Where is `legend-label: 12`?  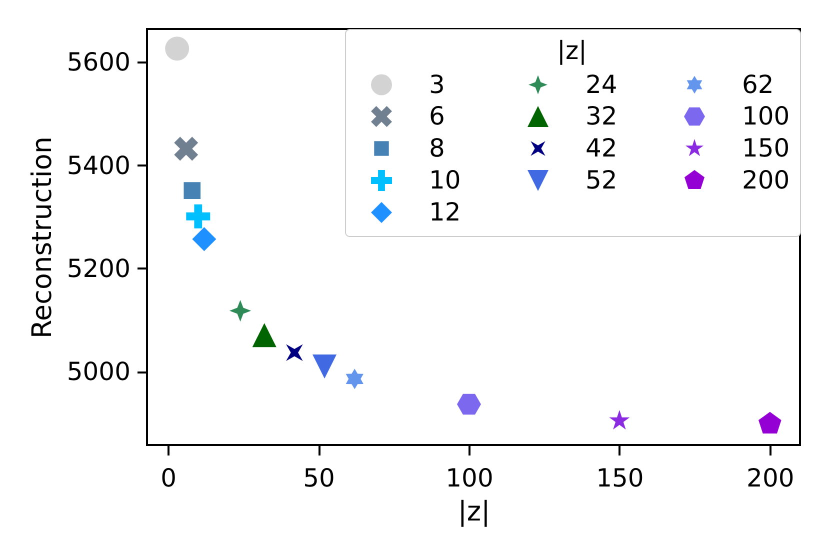
legend-label: 12 is located at coordinates (445, 212).